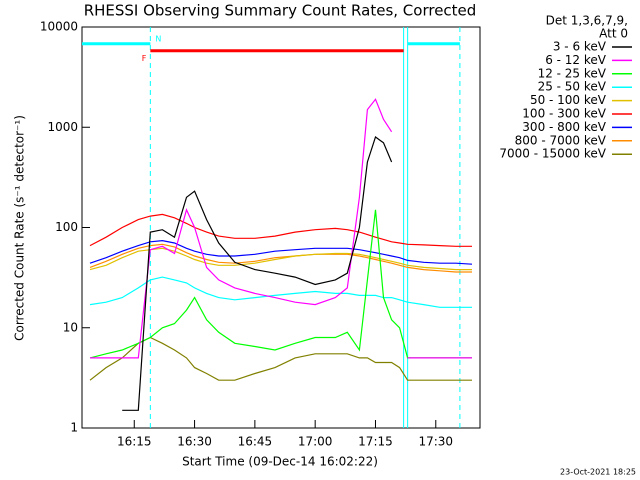 The width and height of the screenshot is (640, 480). I want to click on x-axis-label: Start Time (09-Dec-14 16:02:22), so click(280, 462).